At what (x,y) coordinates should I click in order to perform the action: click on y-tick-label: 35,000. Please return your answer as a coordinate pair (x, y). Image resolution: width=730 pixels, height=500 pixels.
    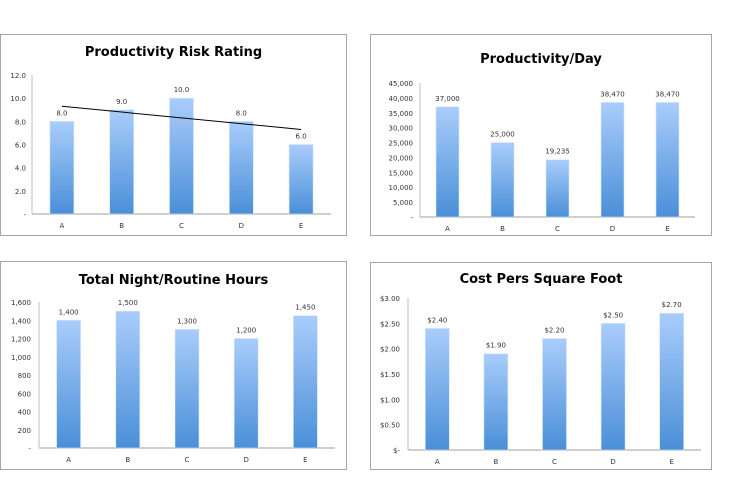
    Looking at the image, I should click on (401, 114).